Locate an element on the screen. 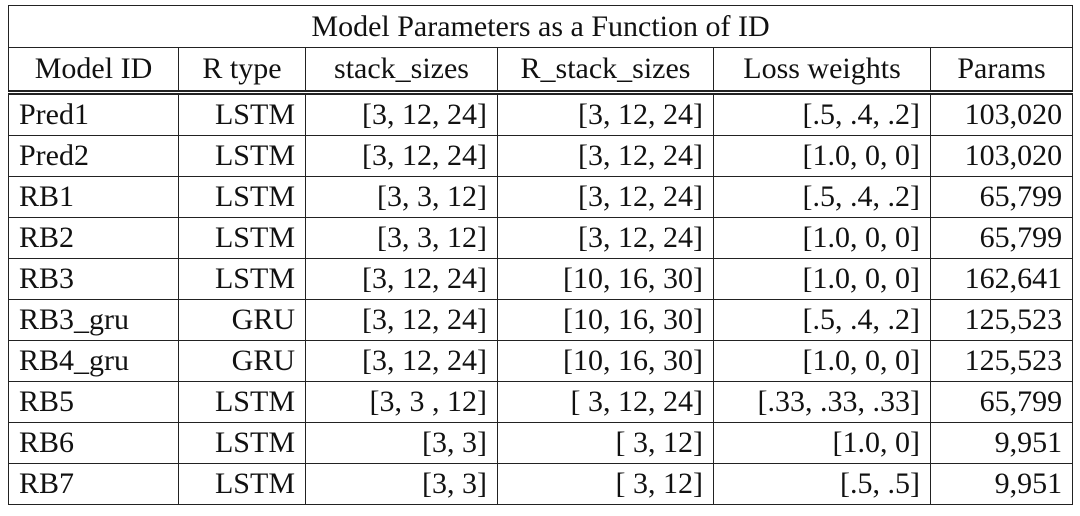 Image resolution: width=1080 pixels, height=516 pixels. table-cell: RB2 is located at coordinates (93, 238).